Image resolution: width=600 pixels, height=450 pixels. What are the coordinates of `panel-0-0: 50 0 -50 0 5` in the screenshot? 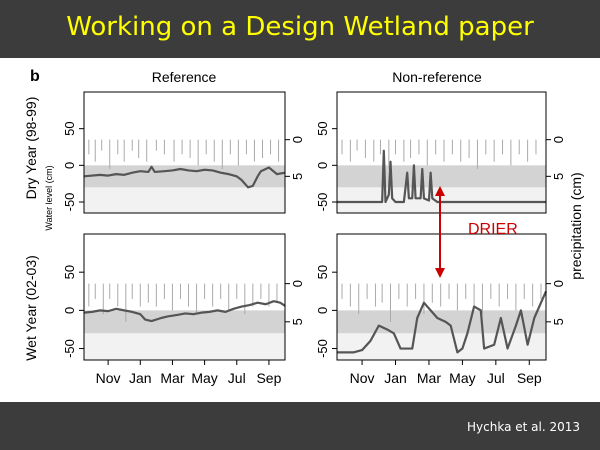 It's located at (183, 152).